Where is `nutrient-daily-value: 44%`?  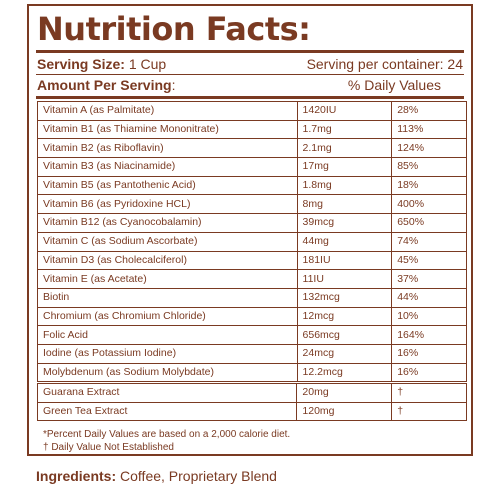
nutrient-daily-value: 44% is located at coordinates (429, 297).